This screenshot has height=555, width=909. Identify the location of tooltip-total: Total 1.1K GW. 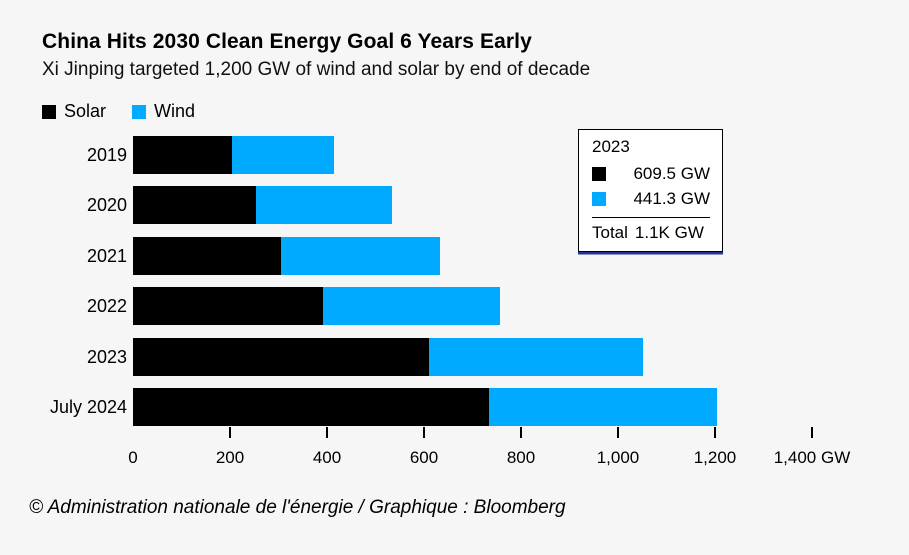
(651, 233).